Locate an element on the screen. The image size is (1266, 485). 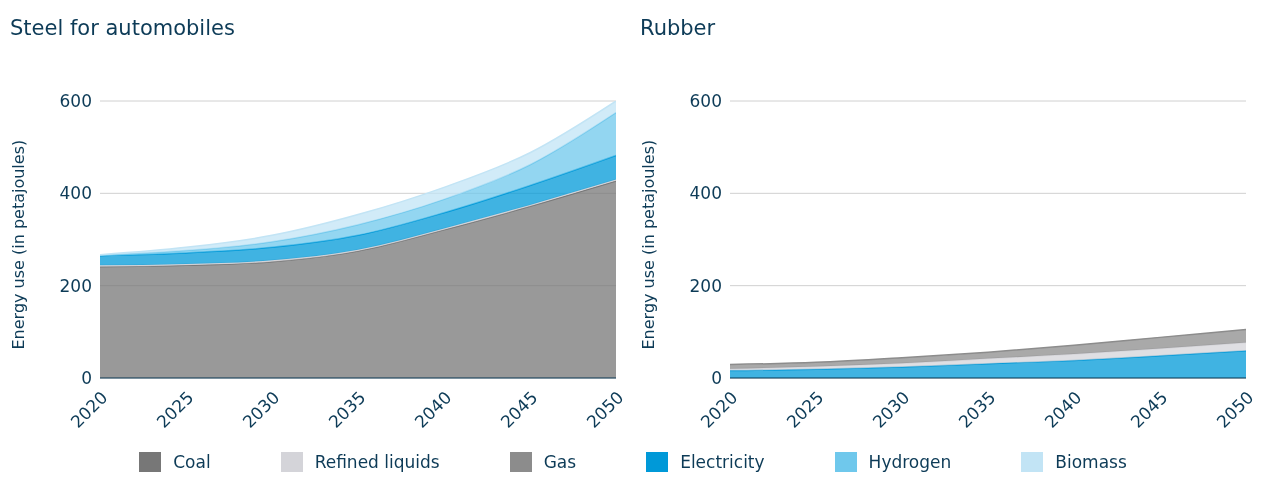
legend-label: Electricity is located at coordinates (722, 462).